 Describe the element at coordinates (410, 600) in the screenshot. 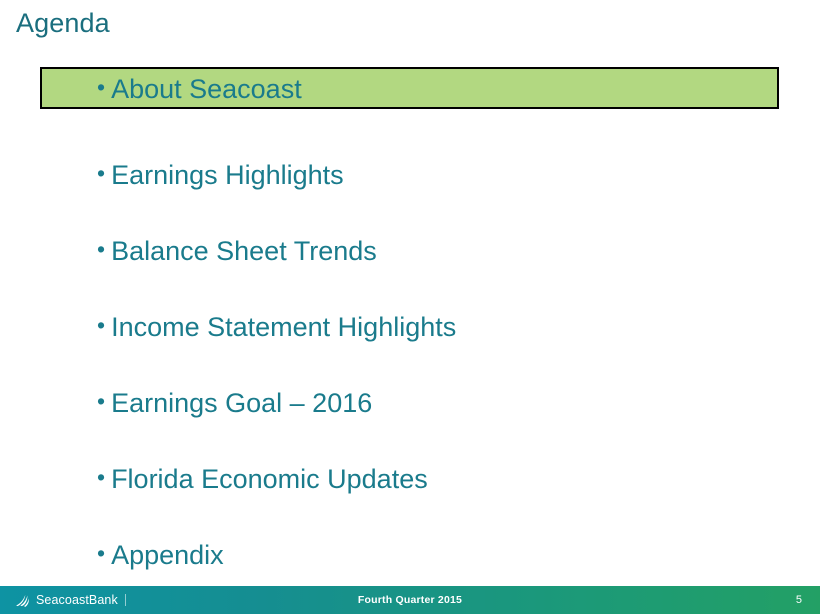

I see `slide-footer: SeacoastBank Fourth Quarter 2015 5` at that location.